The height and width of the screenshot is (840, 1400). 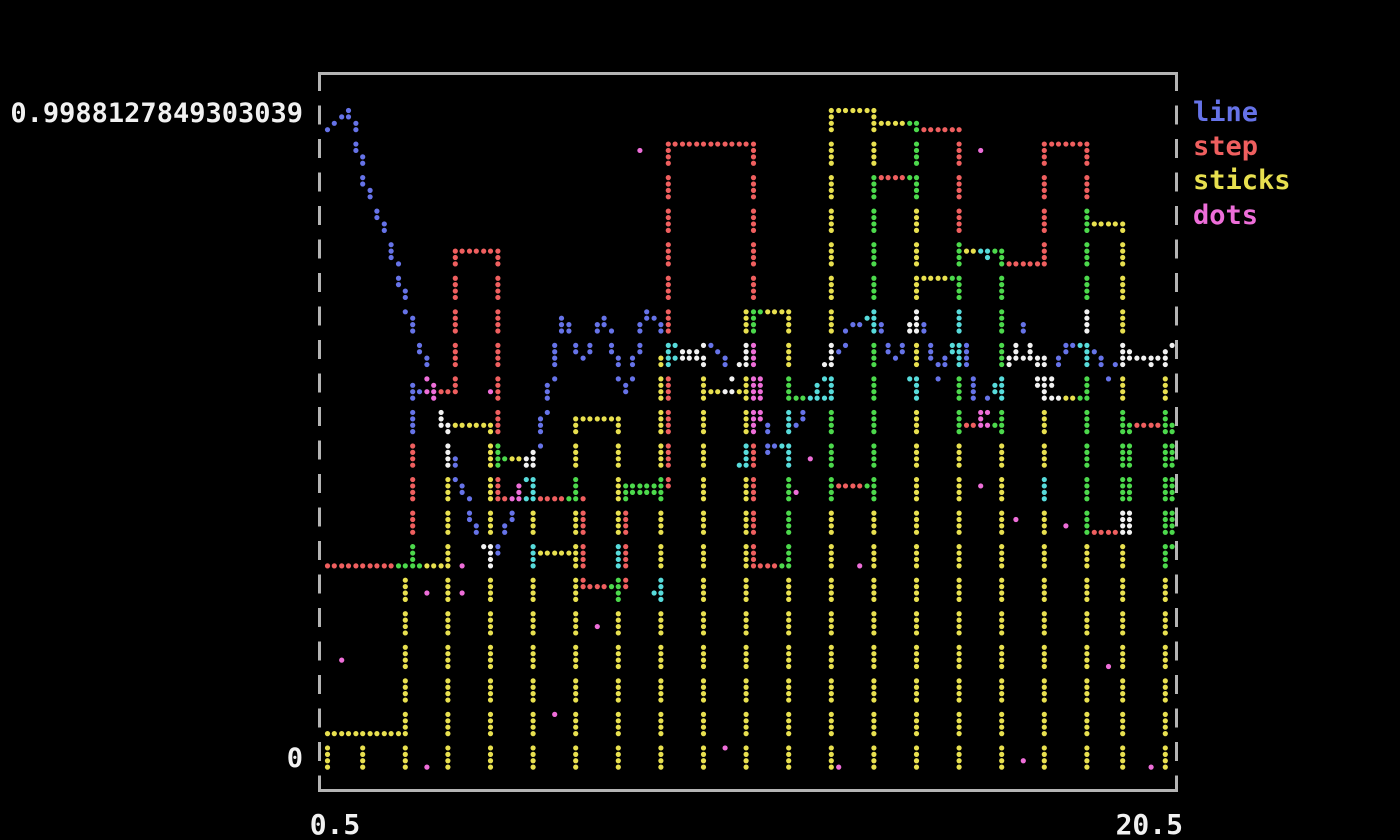 What do you see at coordinates (748, 790) in the screenshot?
I see `plot-frame-bottom` at bounding box center [748, 790].